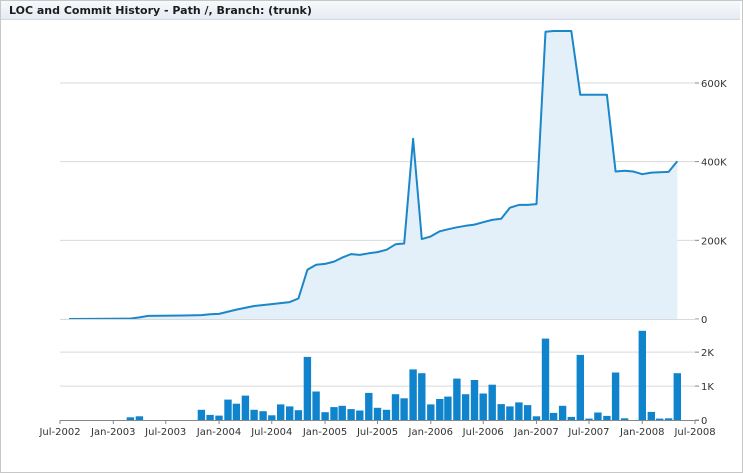 The height and width of the screenshot is (473, 743). Describe the element at coordinates (324, 432) in the screenshot. I see `x-tick-label: Jan-2005` at that location.